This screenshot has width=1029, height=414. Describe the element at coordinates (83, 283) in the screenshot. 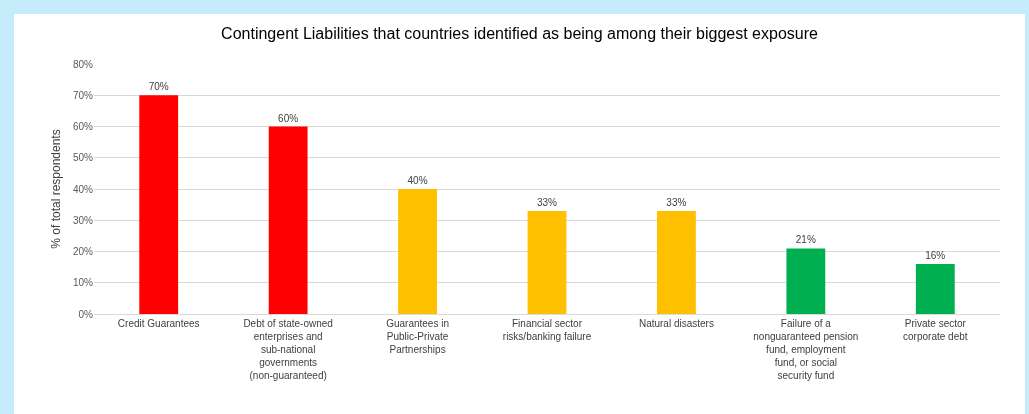

I see `y-tick-label: 10%` at that location.